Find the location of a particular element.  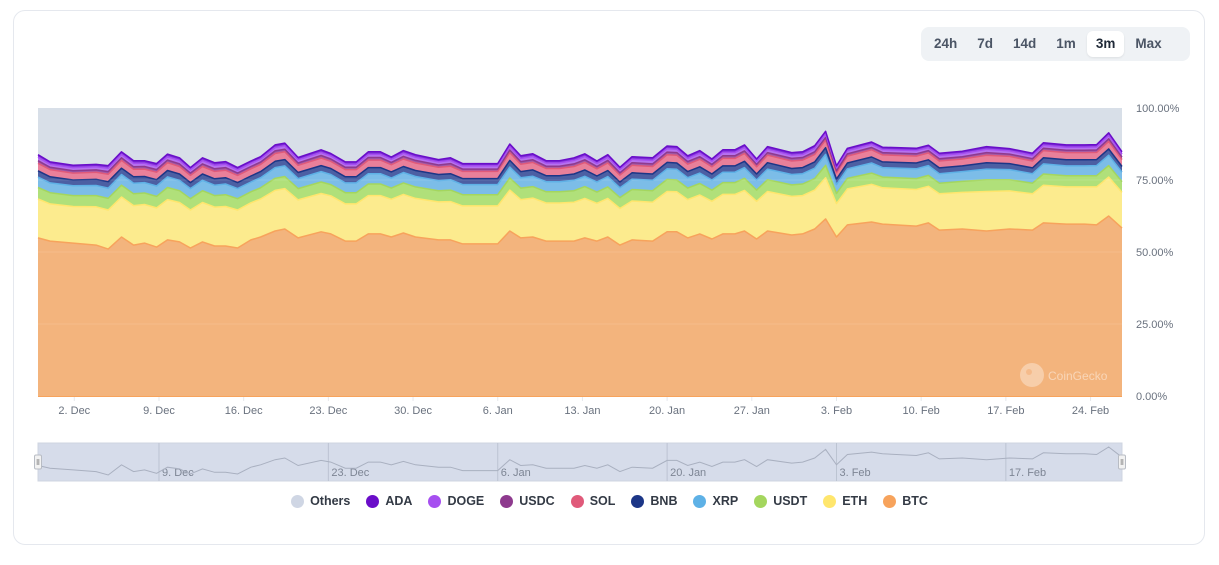

legend-item-others: Others is located at coordinates (320, 501).